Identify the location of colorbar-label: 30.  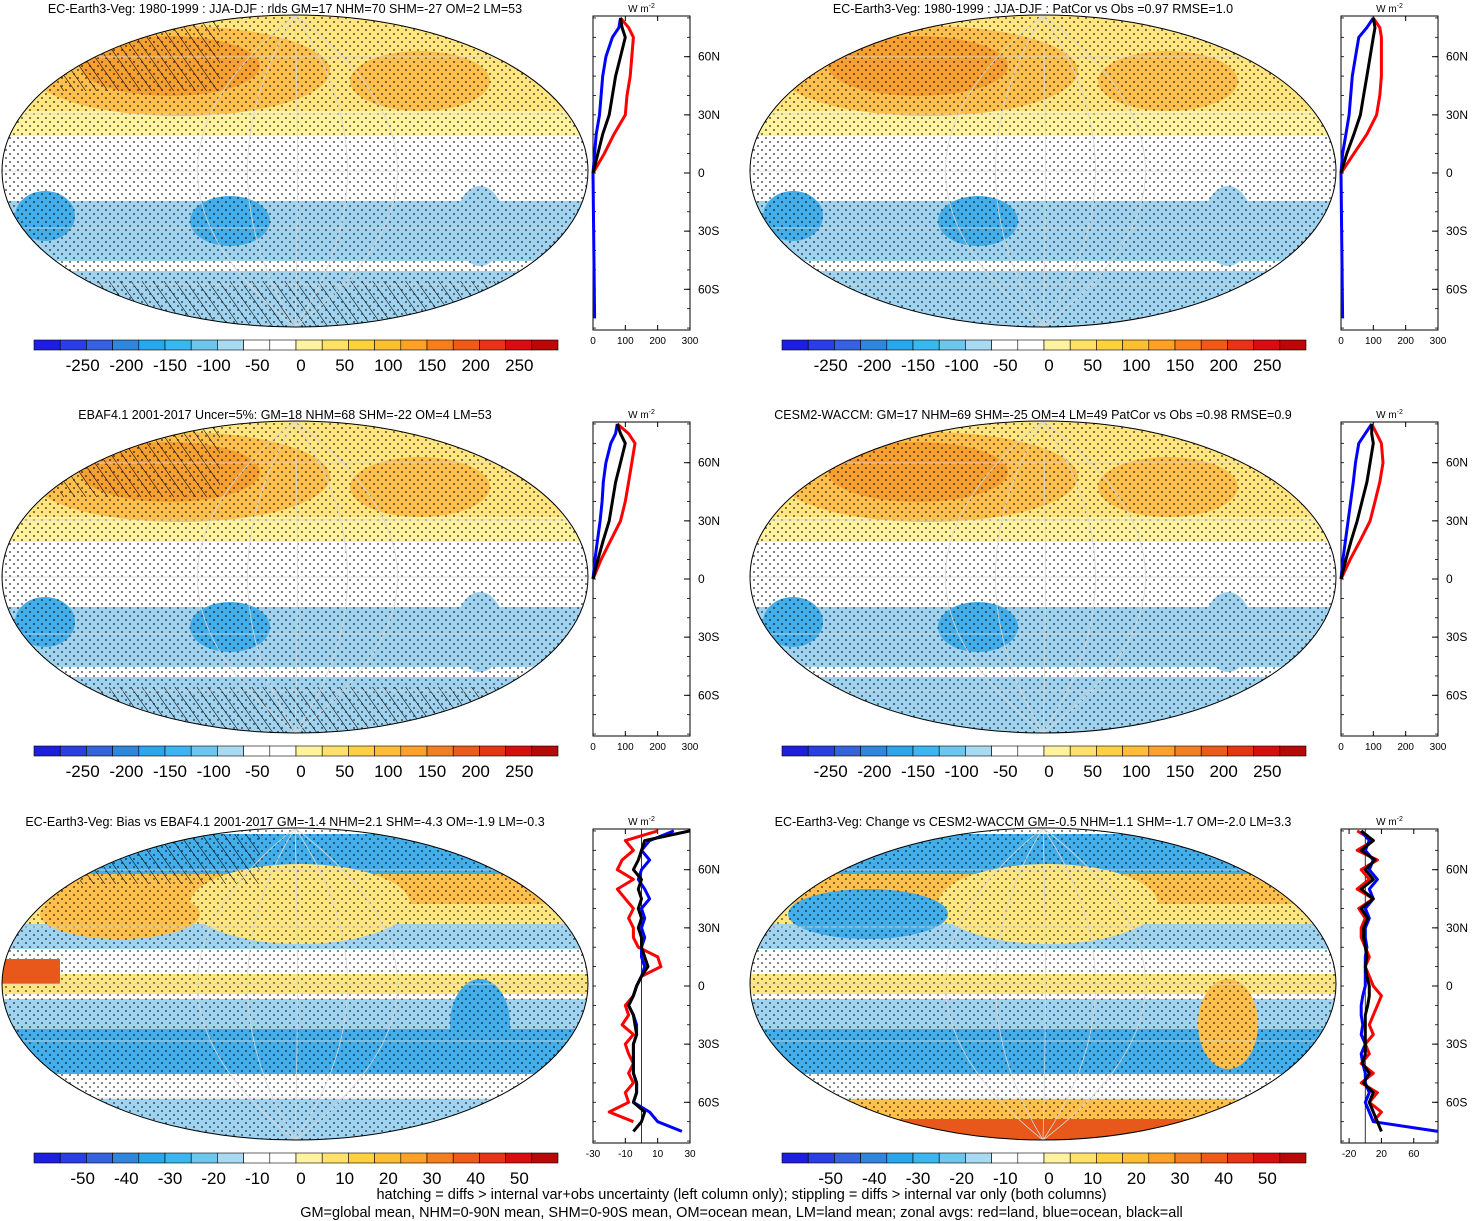
(1180, 1178).